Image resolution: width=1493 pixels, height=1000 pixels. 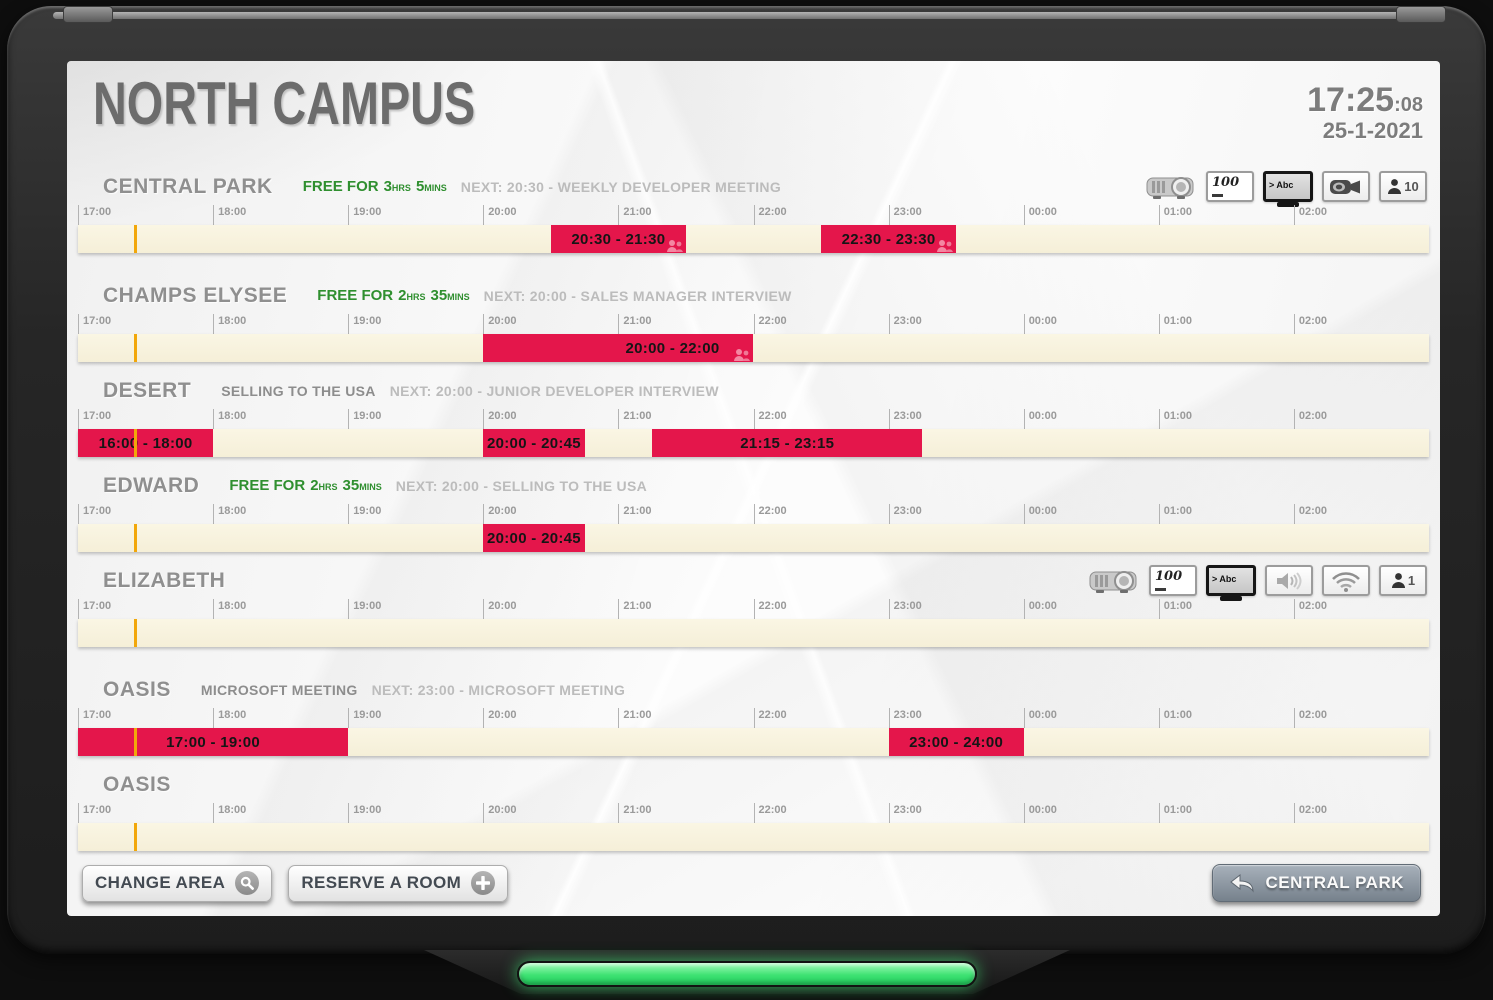 What do you see at coordinates (956, 742) in the screenshot?
I see `booking-block: 23:00 - 24:00` at bounding box center [956, 742].